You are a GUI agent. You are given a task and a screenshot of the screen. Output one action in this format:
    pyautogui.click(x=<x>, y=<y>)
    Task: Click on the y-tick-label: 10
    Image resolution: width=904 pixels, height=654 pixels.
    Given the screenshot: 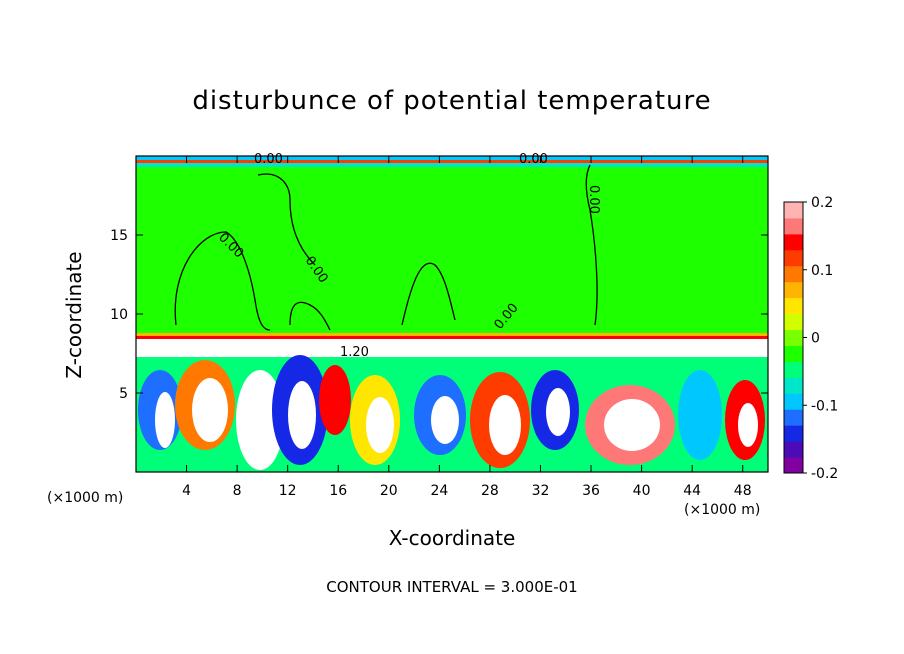 What is the action you would take?
    pyautogui.click(x=119, y=315)
    